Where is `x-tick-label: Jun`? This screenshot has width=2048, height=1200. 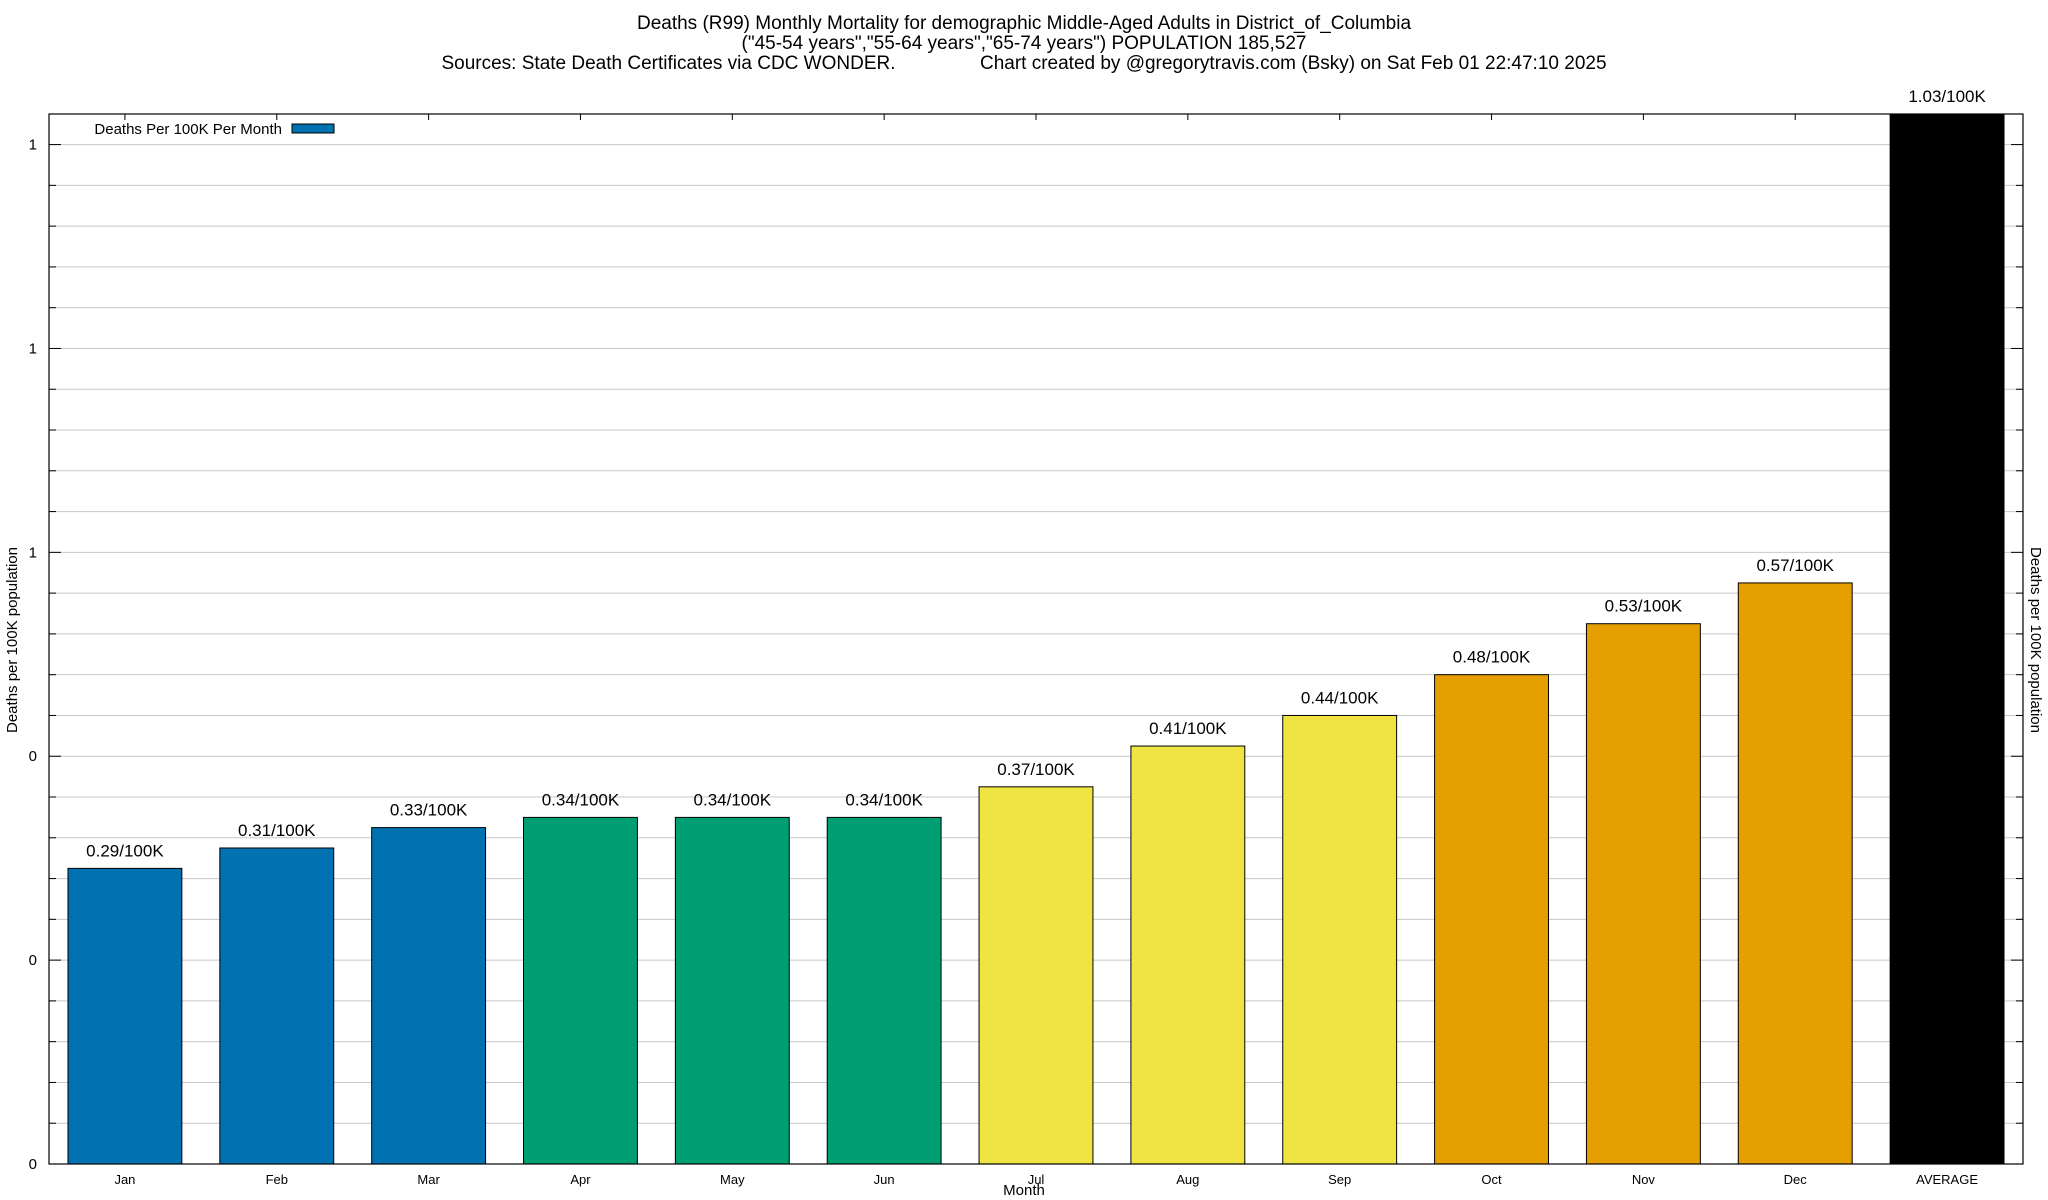 x-tick-label: Jun is located at coordinates (884, 1179).